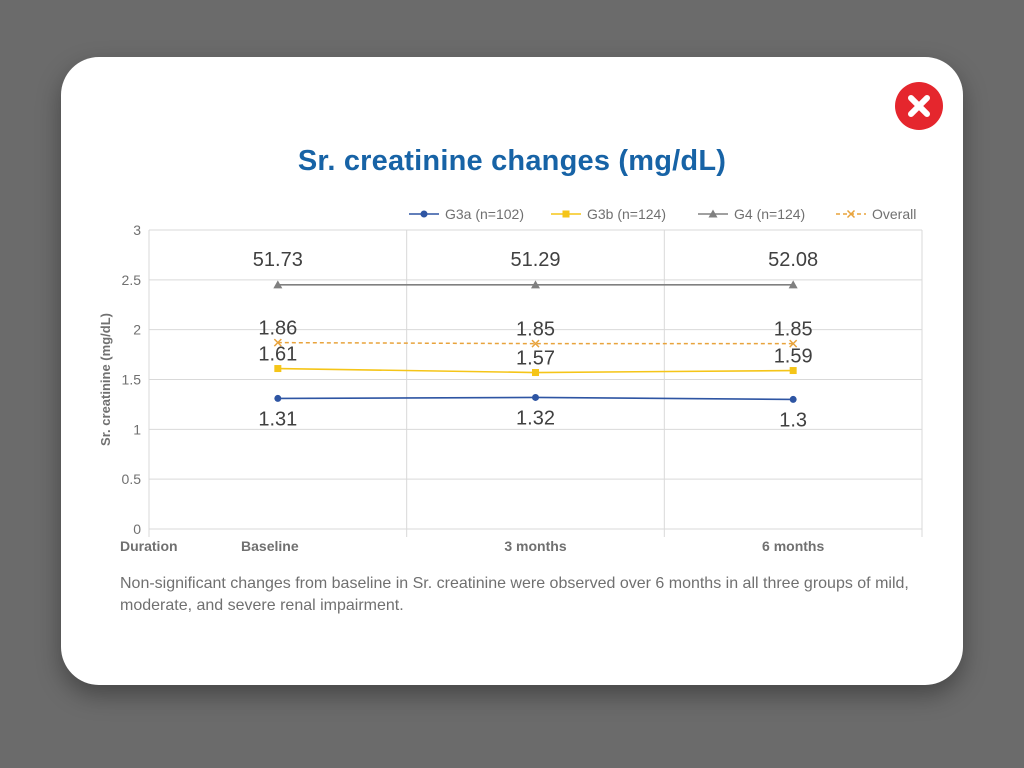  Describe the element at coordinates (793, 357) in the screenshot. I see `data-label: 1.59` at that location.